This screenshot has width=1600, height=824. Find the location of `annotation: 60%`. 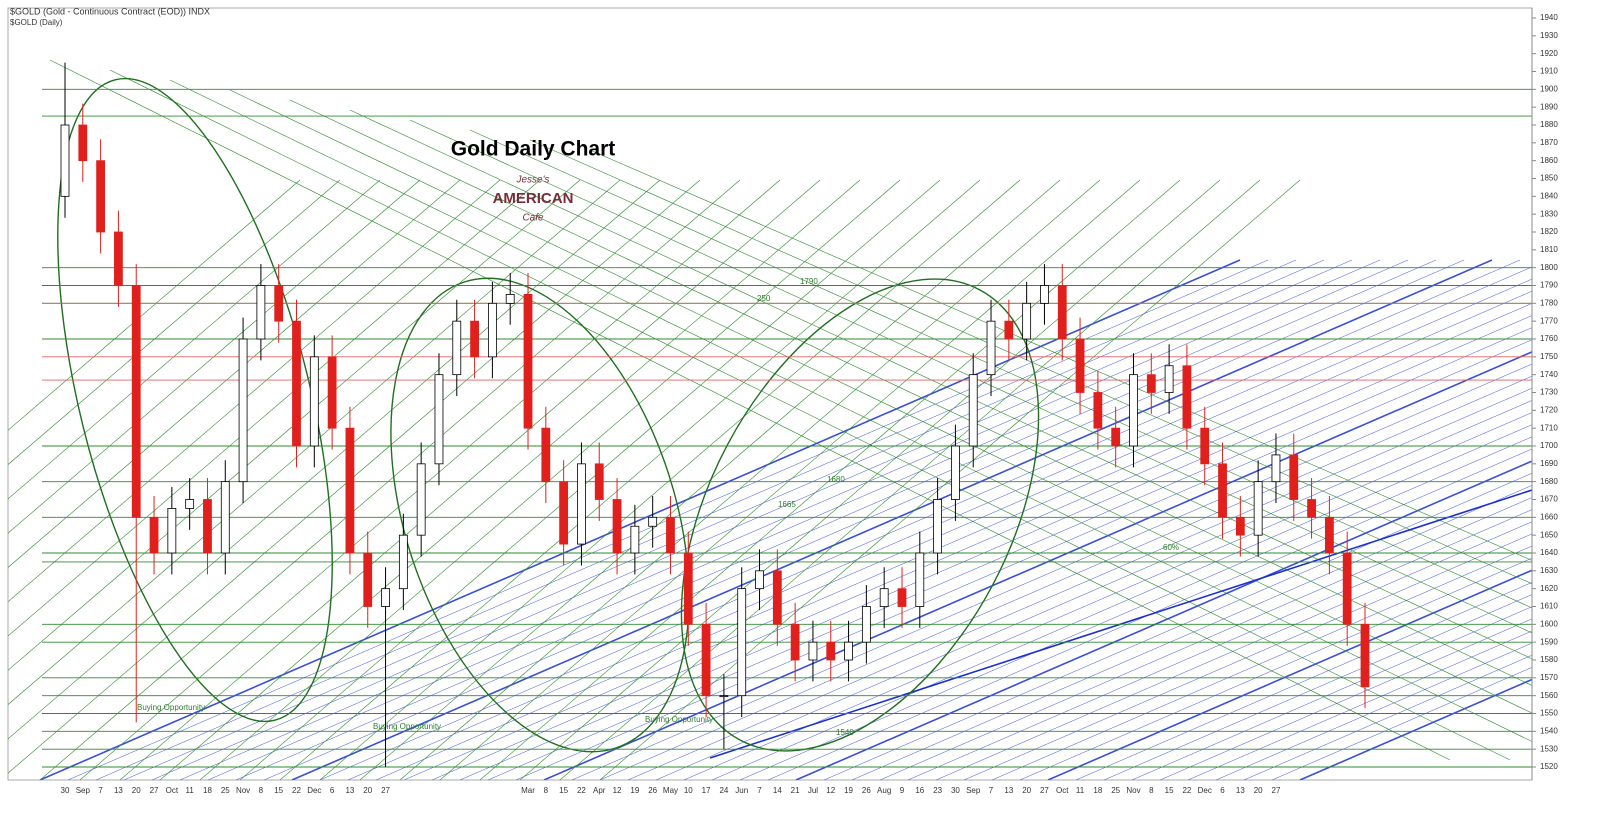

annotation: 60% is located at coordinates (1171, 547).